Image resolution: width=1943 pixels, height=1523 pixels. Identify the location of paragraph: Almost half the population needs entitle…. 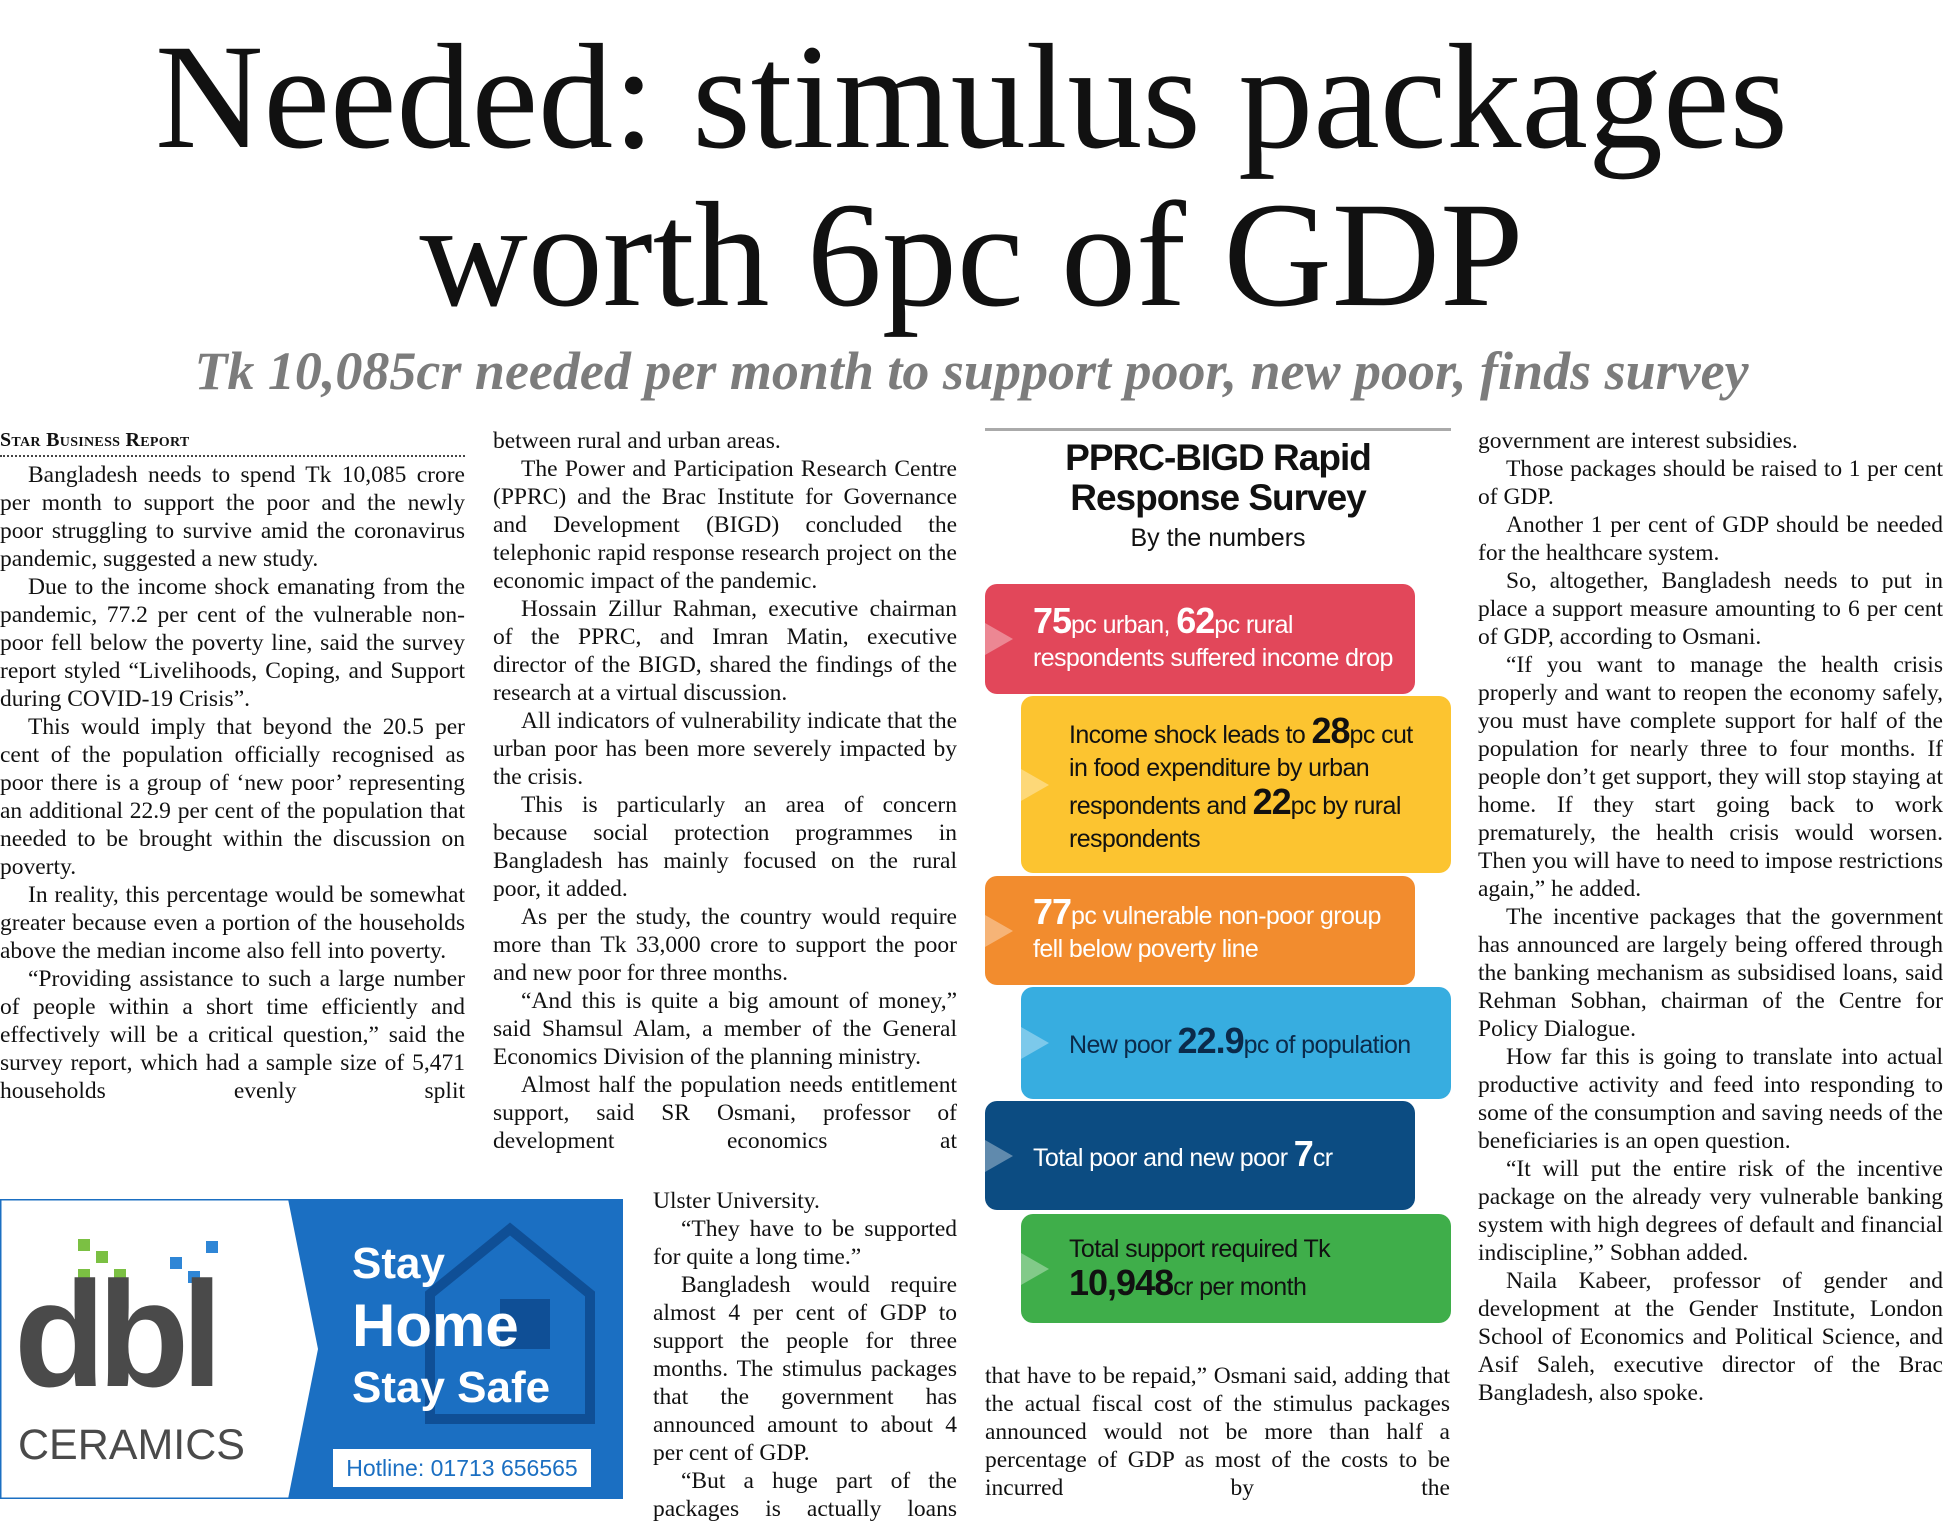
(725, 1113).